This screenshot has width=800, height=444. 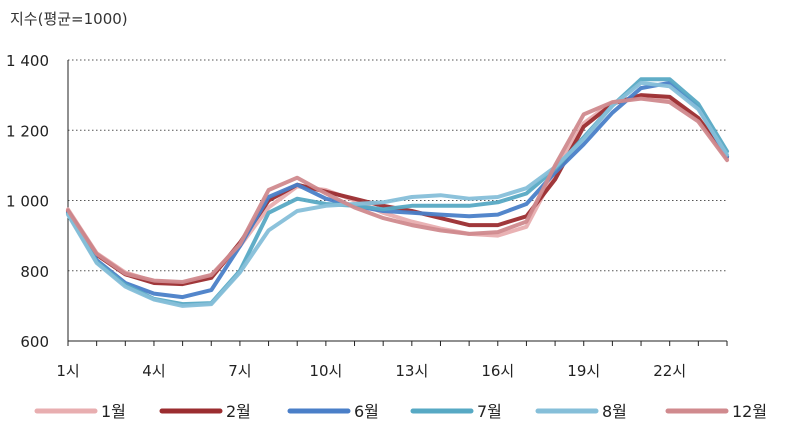 What do you see at coordinates (67, 371) in the screenshot?
I see `x-tick-label: 1시` at bounding box center [67, 371].